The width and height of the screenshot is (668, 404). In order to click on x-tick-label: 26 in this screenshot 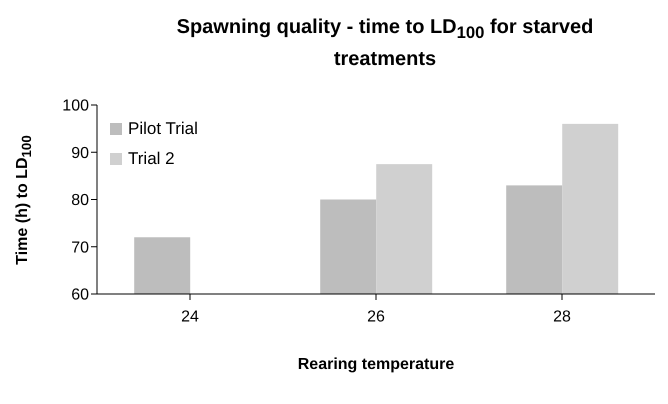, I will do `click(376, 317)`.